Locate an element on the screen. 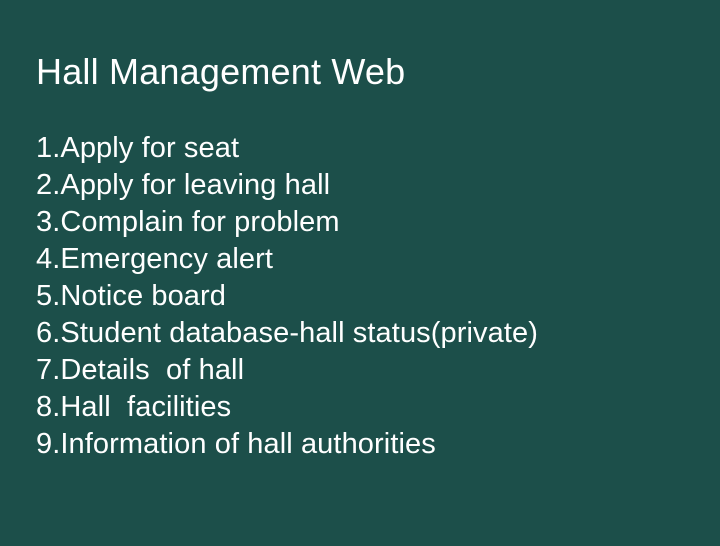  slide-title: Hall Management Web is located at coordinates (221, 71).